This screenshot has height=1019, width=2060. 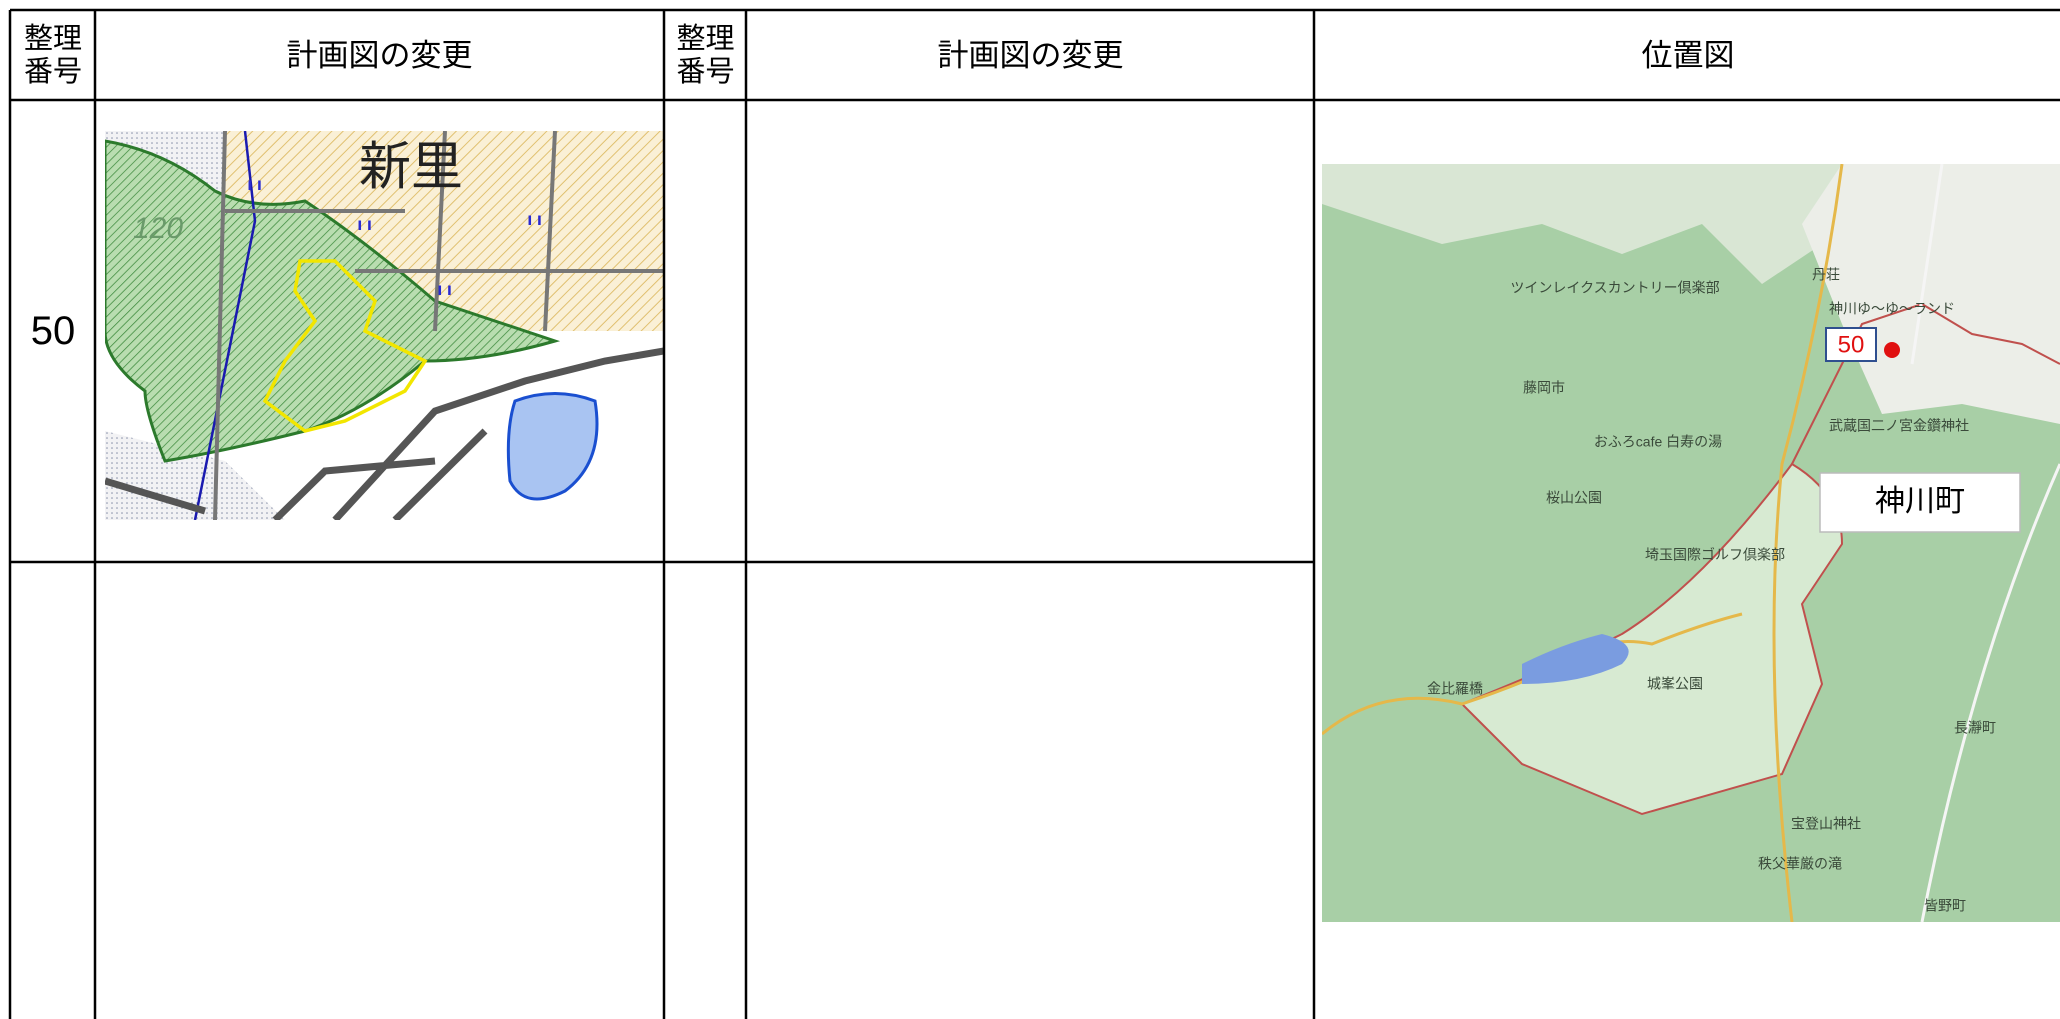 I want to click on header-location: 位置図, so click(x=1688, y=55).